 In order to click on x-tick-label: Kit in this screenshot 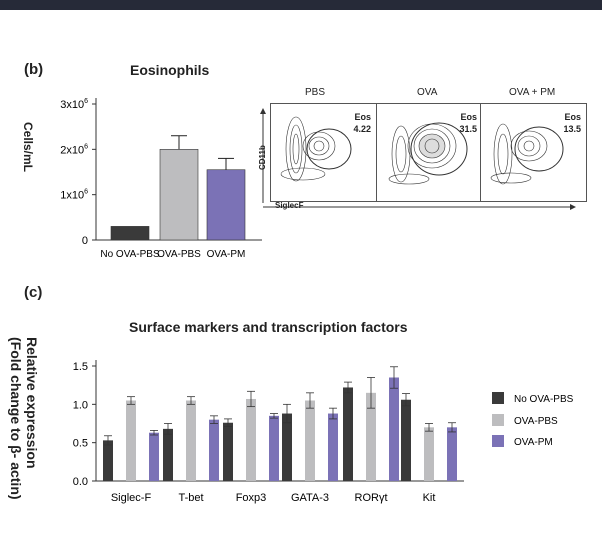, I will do `click(429, 498)`.